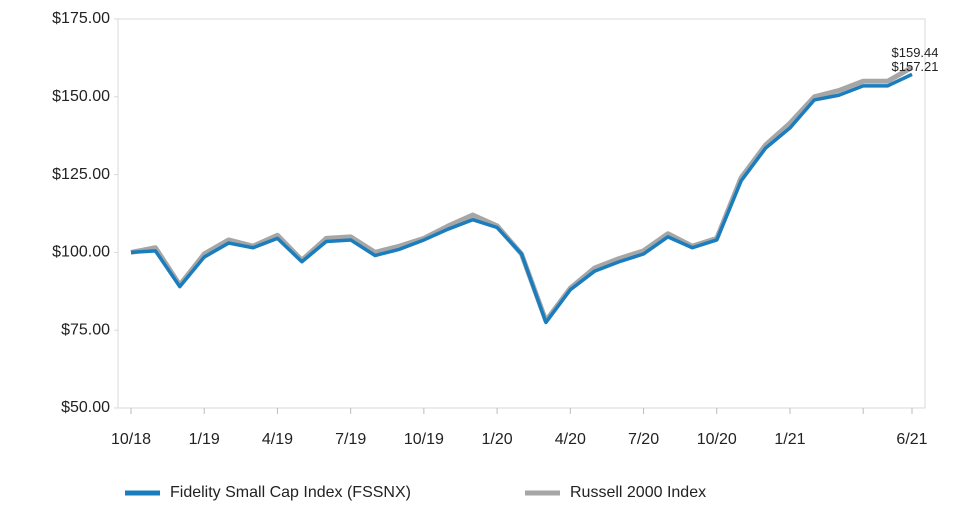 This screenshot has width=962, height=507. I want to click on x-tick-label: 7/20, so click(643, 439).